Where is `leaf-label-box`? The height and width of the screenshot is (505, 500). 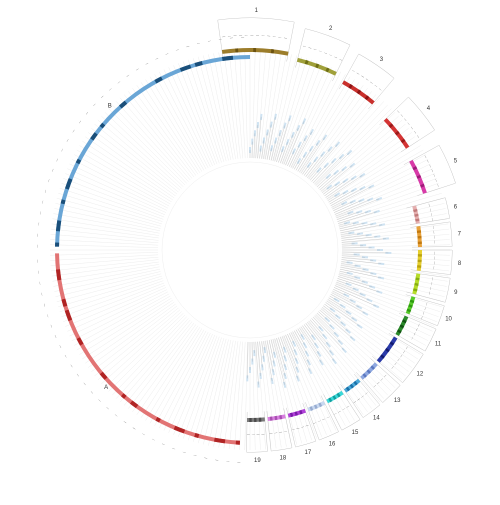
leaf-label-box is located at coordinates (258, 125).